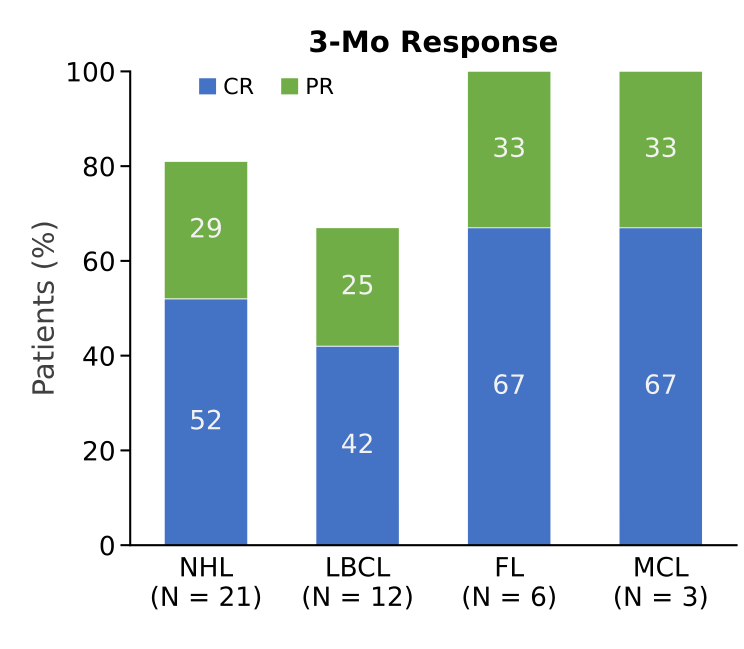  Describe the element at coordinates (205, 420) in the screenshot. I see `data-label: 52` at that location.